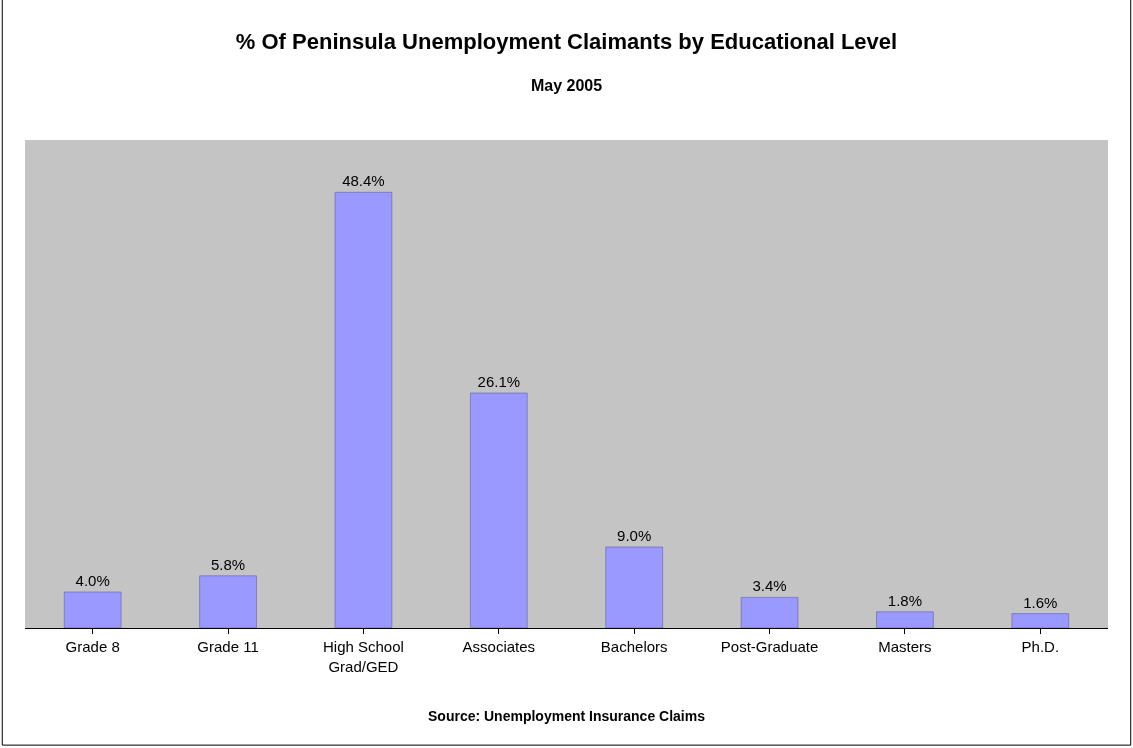 This screenshot has height=748, width=1133. I want to click on x-tick-label: Ph.D., so click(1040, 646).